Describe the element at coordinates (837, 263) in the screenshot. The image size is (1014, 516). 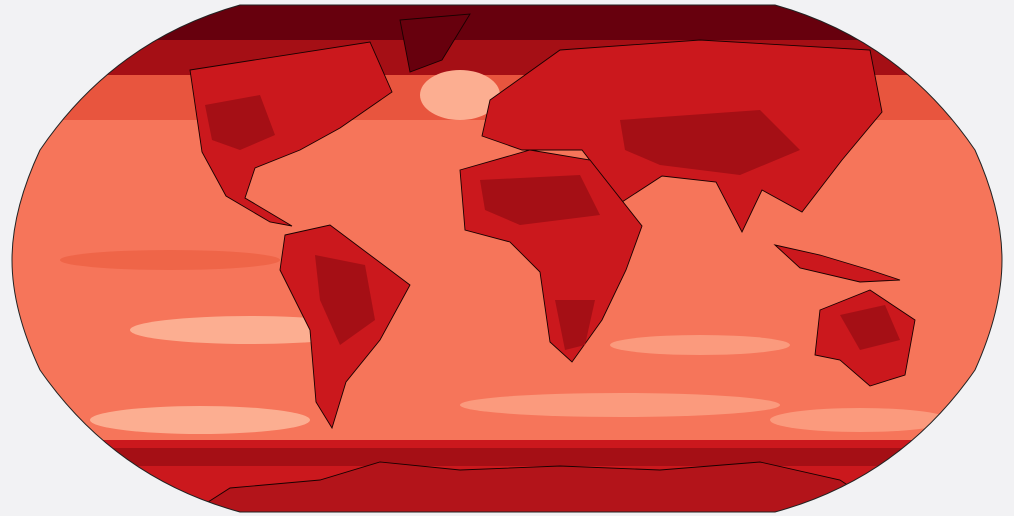
I see `indonesia` at that location.